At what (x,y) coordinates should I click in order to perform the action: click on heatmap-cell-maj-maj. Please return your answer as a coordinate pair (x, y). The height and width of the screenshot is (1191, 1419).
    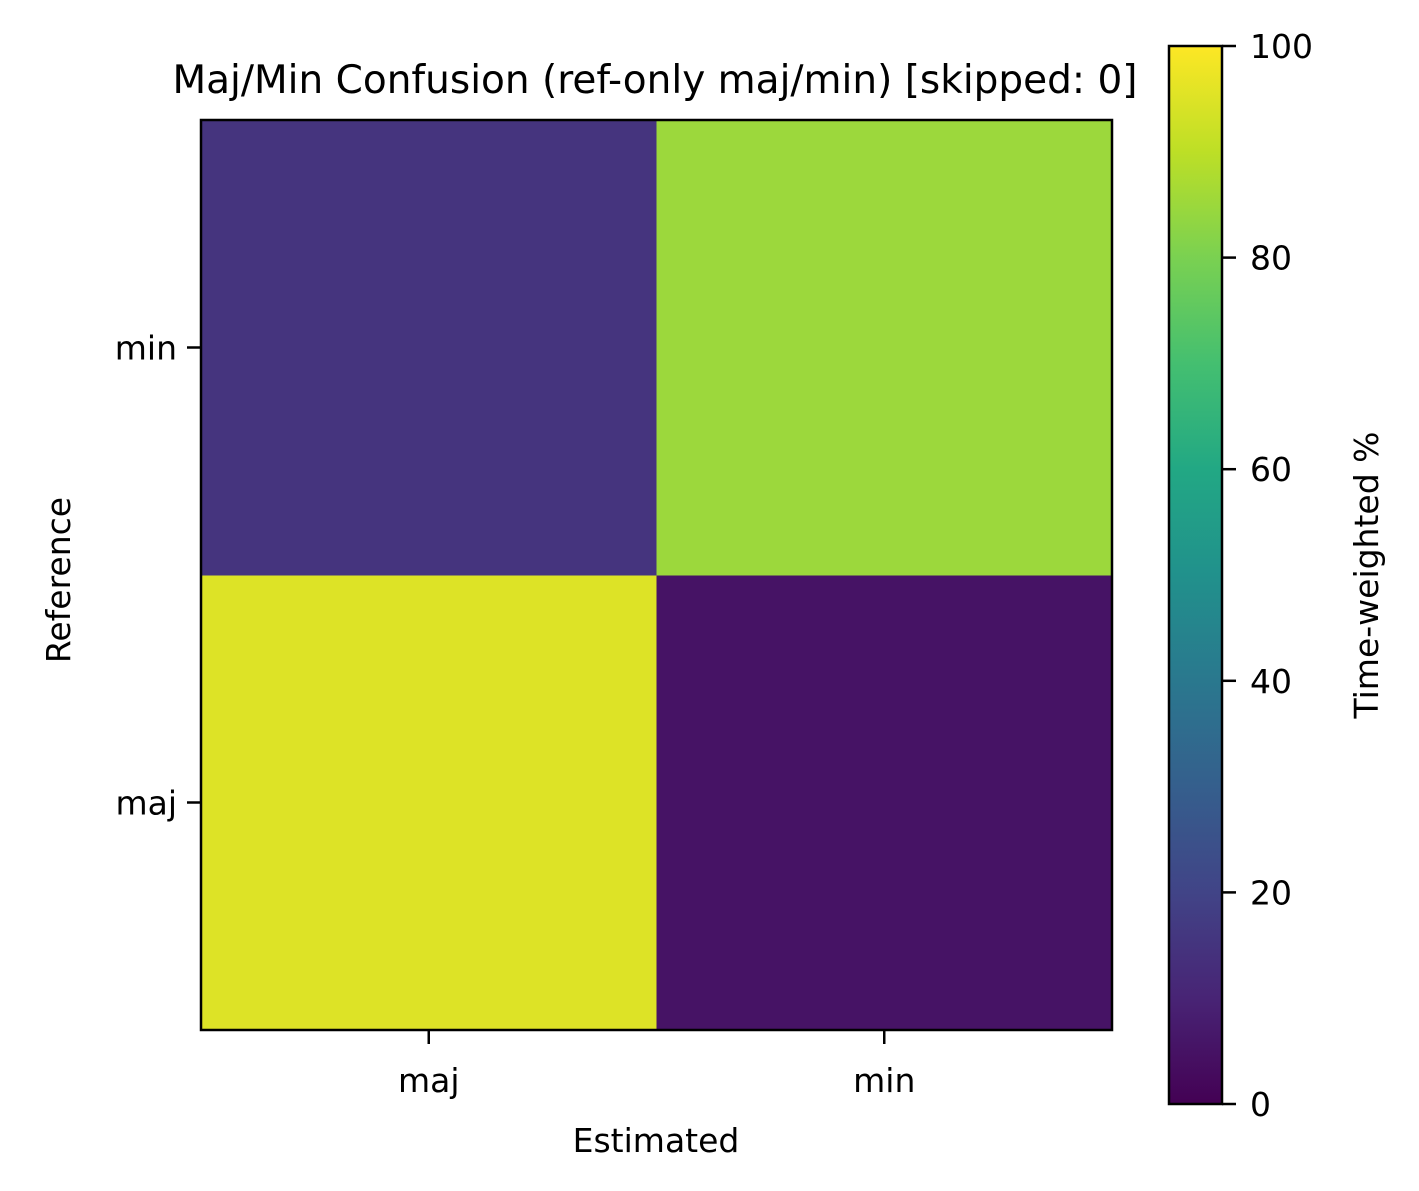
    Looking at the image, I should click on (429, 803).